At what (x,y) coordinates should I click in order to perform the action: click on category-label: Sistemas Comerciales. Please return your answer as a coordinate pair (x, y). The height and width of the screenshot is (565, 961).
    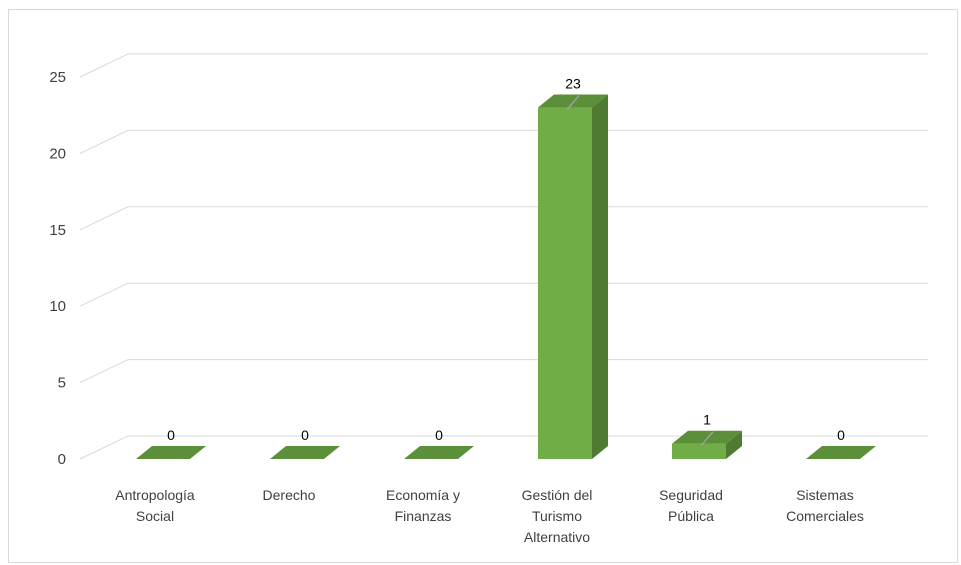
    Looking at the image, I should click on (825, 505).